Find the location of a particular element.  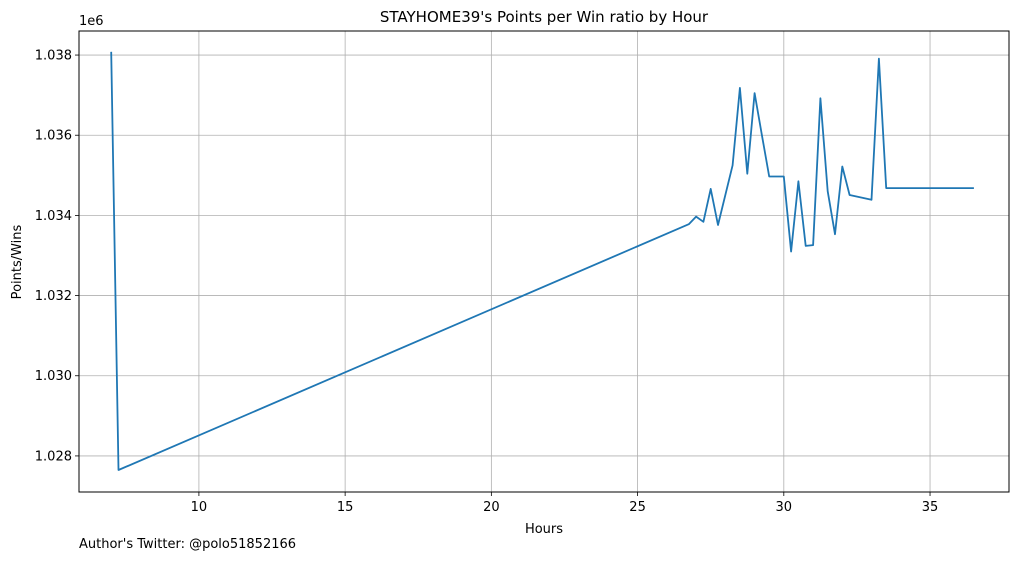

y-tick-label: 1.036 is located at coordinates (53, 136).